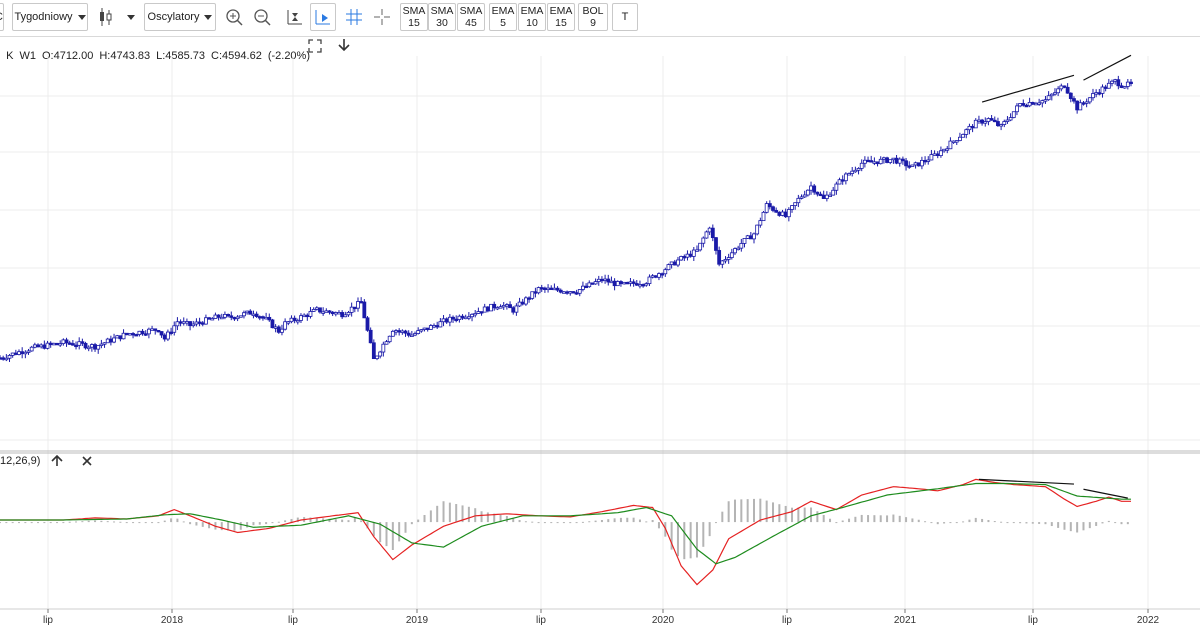 The height and width of the screenshot is (630, 1200). Describe the element at coordinates (561, 17) in the screenshot. I see `indicator-button-ema-15: EMA 15` at that location.